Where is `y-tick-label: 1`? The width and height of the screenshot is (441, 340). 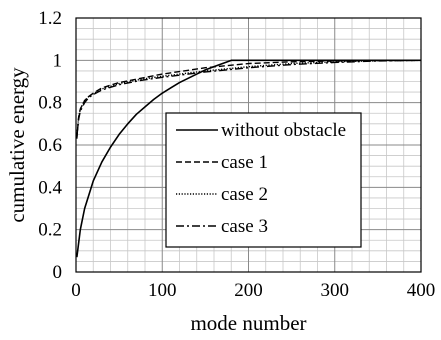
y-tick-label: 1 is located at coordinates (58, 60).